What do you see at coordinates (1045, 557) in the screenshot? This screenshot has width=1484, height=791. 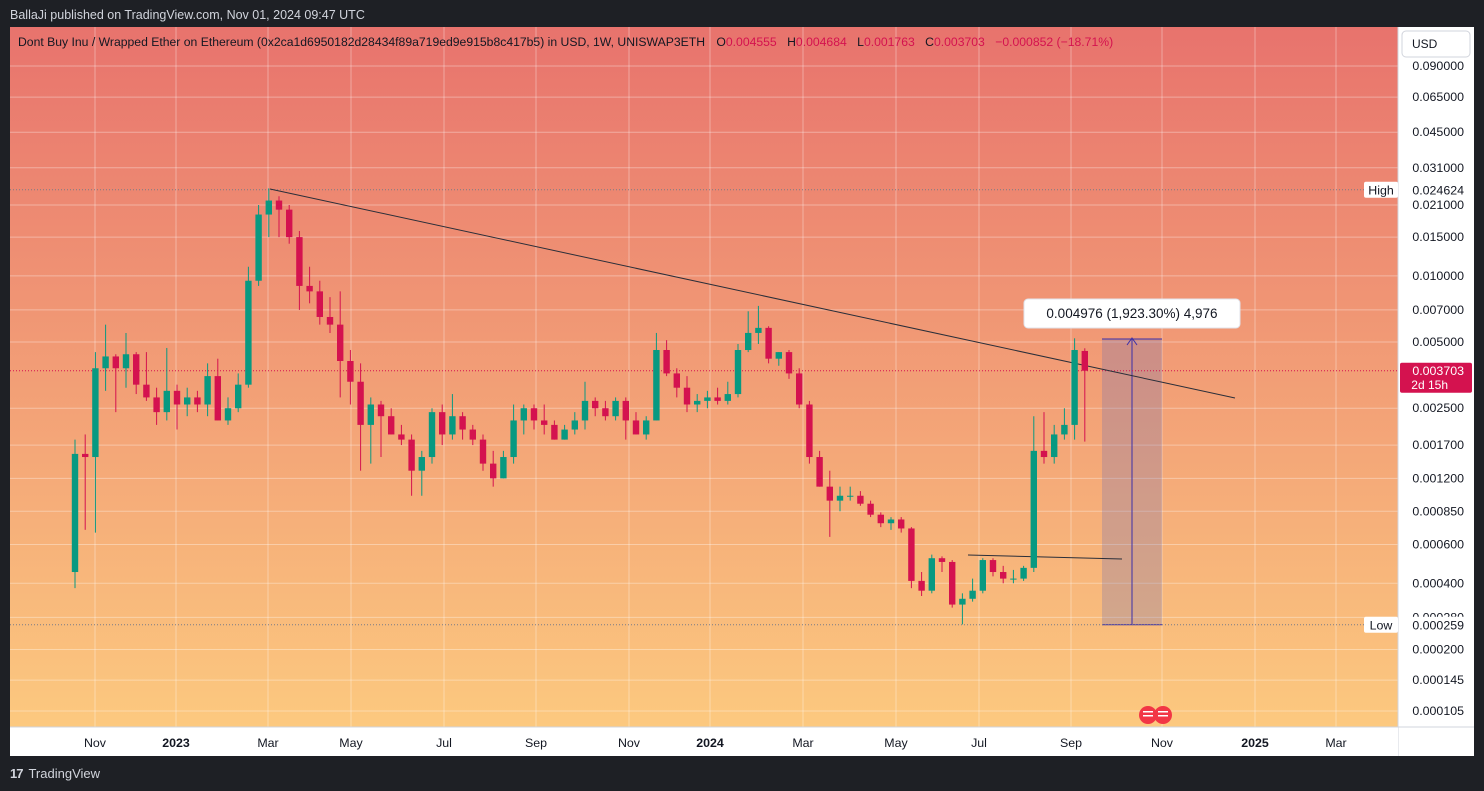 I see `trendline-neckline` at bounding box center [1045, 557].